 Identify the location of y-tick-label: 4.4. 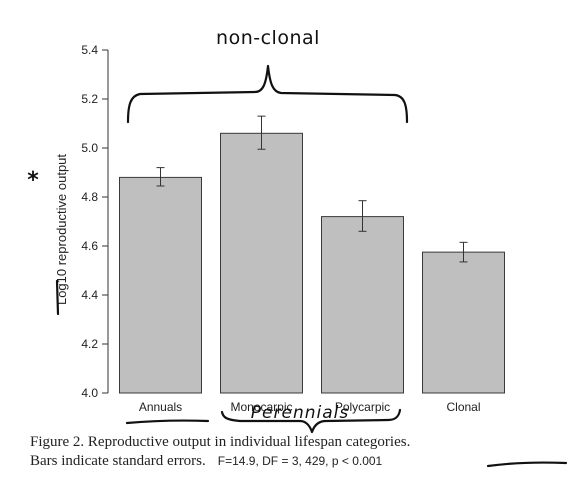
(89, 295).